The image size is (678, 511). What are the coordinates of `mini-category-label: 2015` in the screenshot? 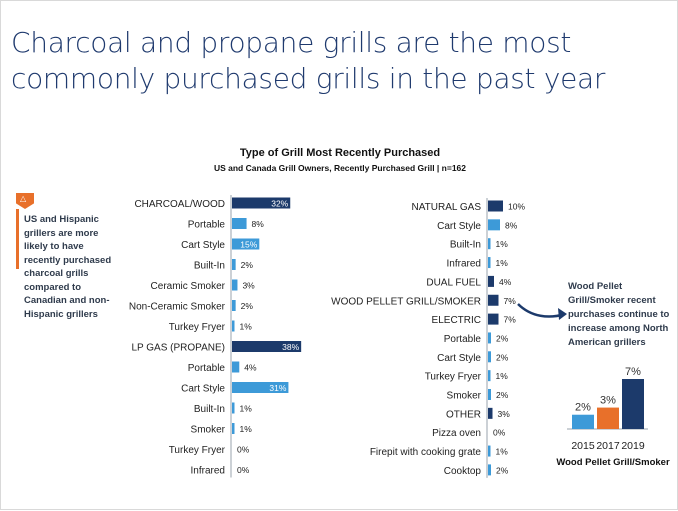 It's located at (583, 446).